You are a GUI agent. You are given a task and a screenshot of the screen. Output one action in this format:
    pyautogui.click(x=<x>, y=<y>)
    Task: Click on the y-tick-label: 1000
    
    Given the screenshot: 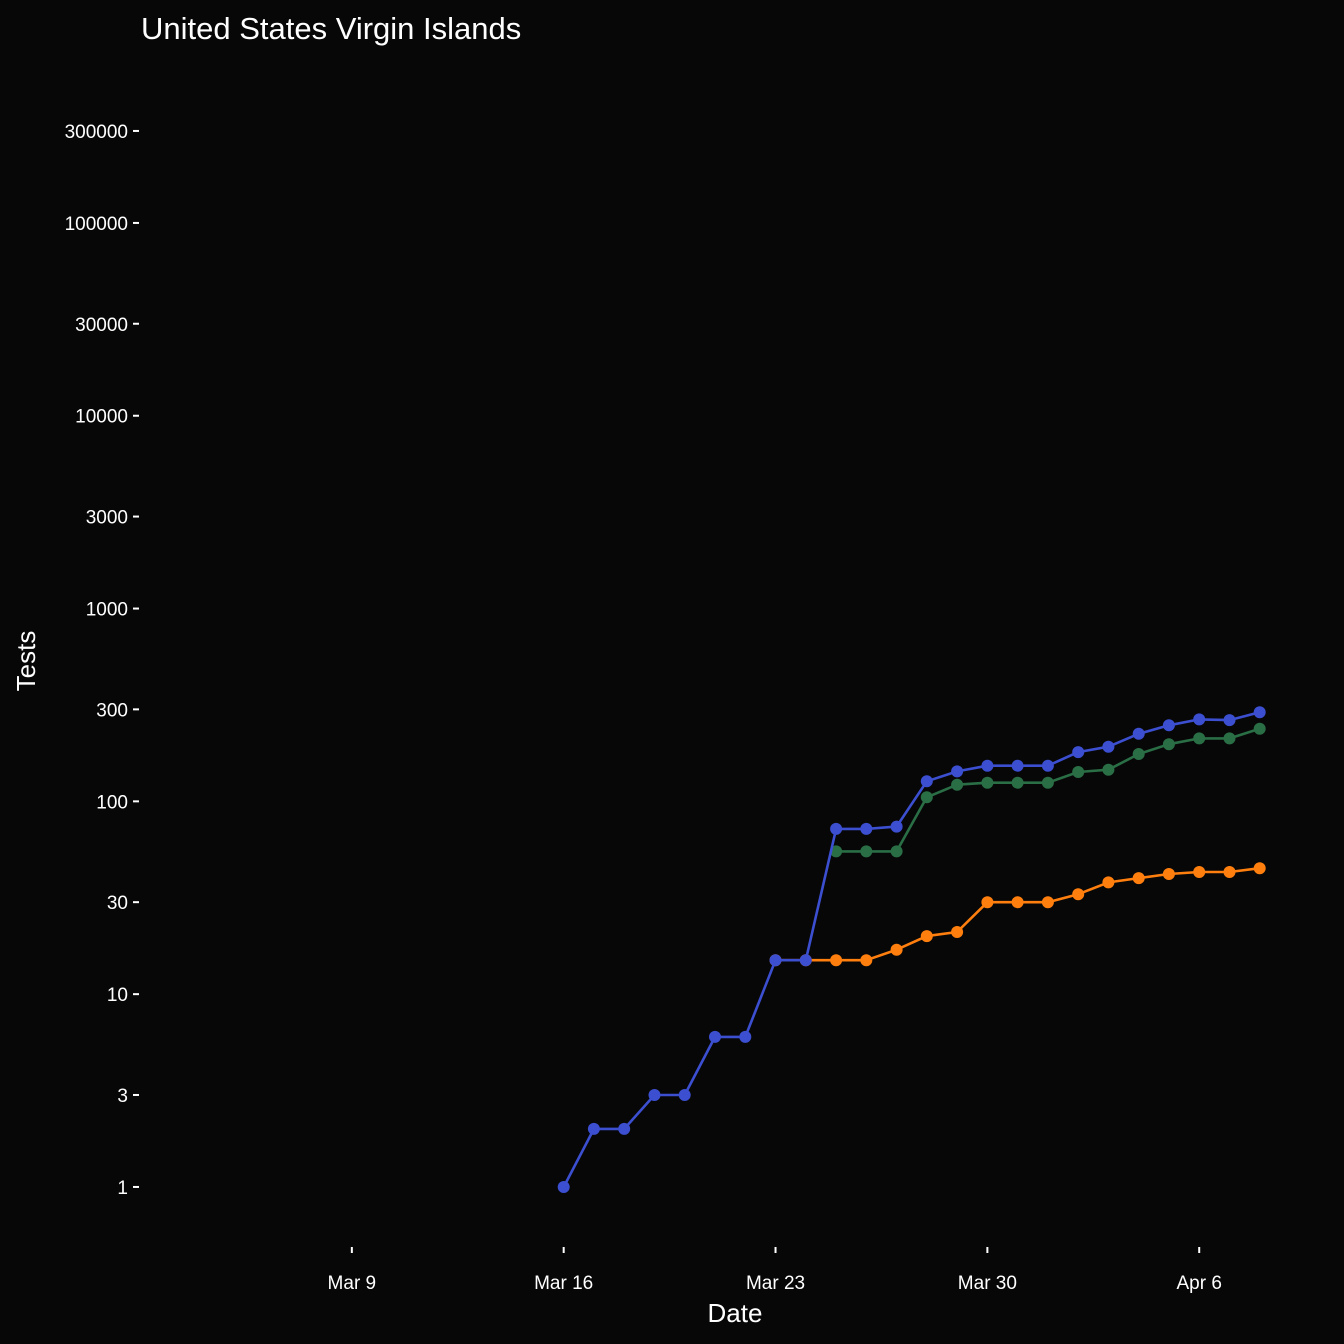 What is the action you would take?
    pyautogui.click(x=107, y=610)
    